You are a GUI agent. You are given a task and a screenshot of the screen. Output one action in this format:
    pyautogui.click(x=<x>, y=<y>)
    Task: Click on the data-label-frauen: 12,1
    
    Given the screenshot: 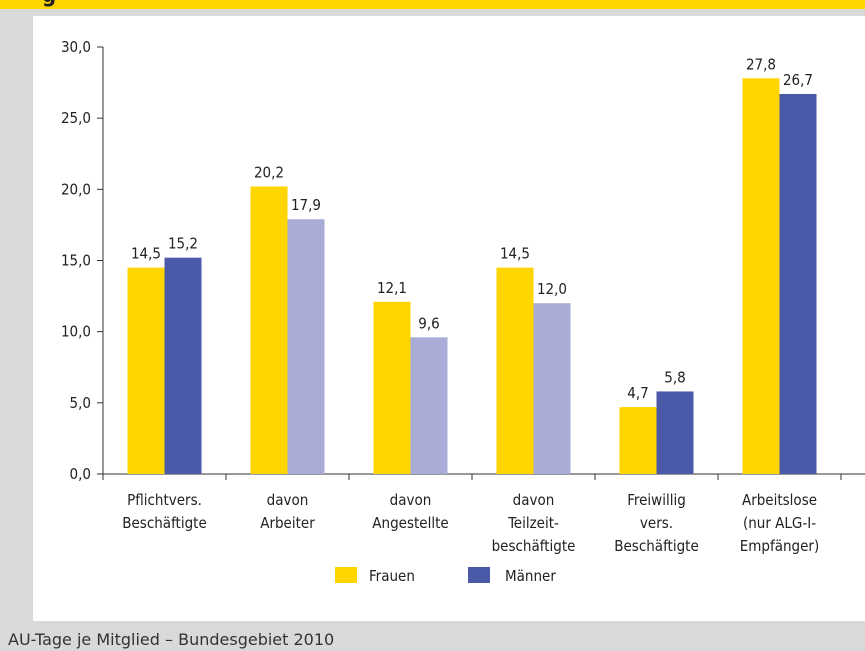 What is the action you would take?
    pyautogui.click(x=392, y=288)
    